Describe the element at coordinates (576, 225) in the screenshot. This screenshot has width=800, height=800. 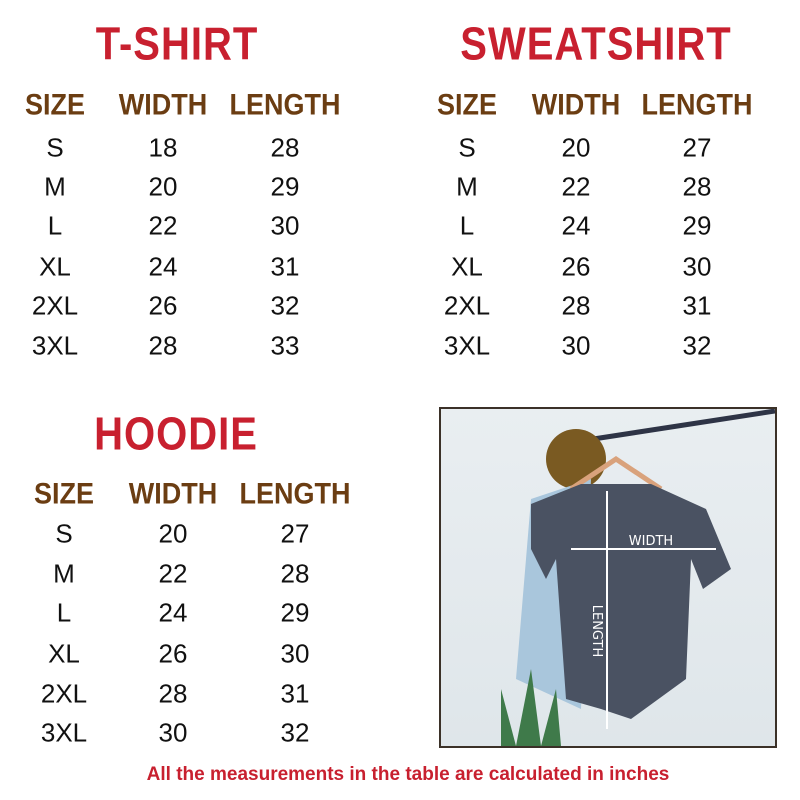
I see `sweatshirt-table-cell: 24` at that location.